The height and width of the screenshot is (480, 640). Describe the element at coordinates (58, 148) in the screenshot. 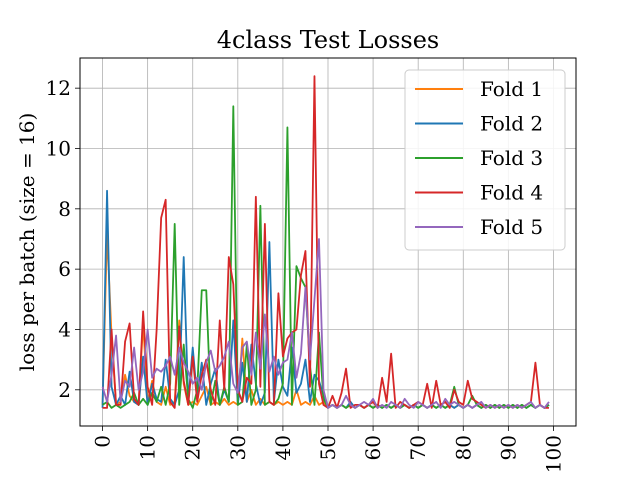

I see `y-tick-label: 10` at that location.